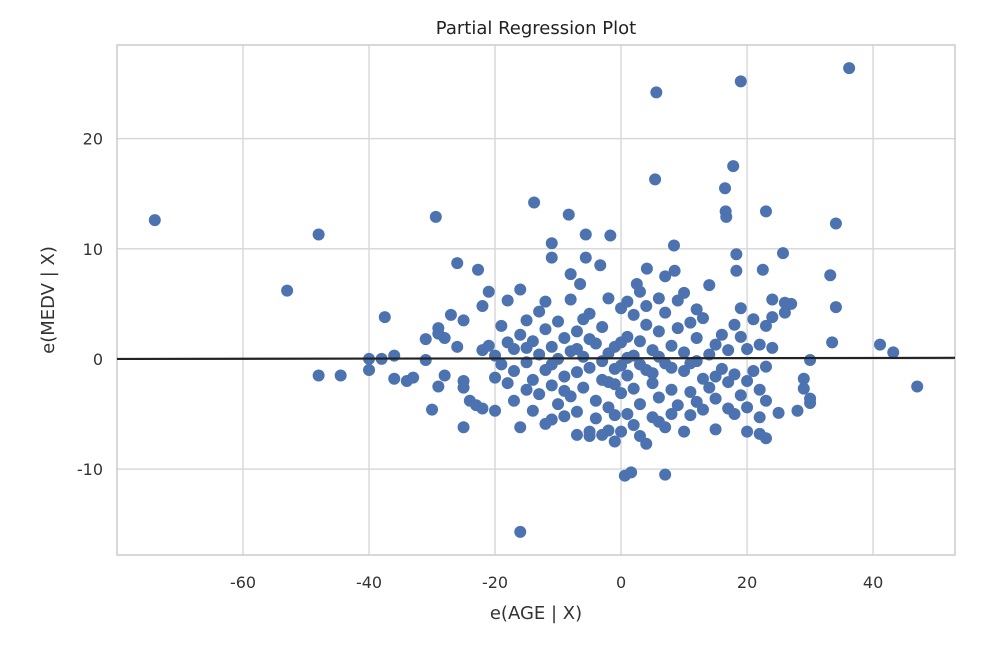 This screenshot has width=984, height=656. I want to click on y-tick-label: 20, so click(93, 139).